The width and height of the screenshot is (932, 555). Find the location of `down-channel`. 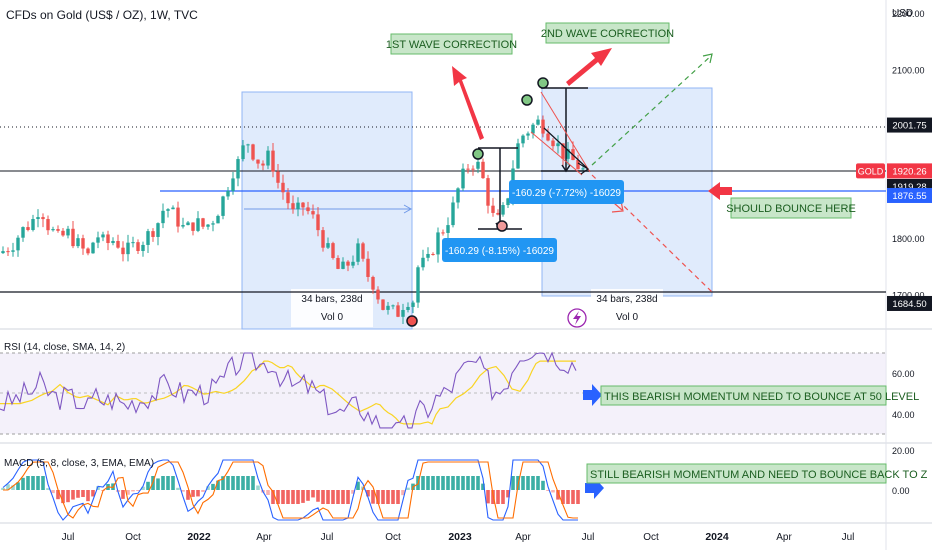

down-channel is located at coordinates (560, 133).